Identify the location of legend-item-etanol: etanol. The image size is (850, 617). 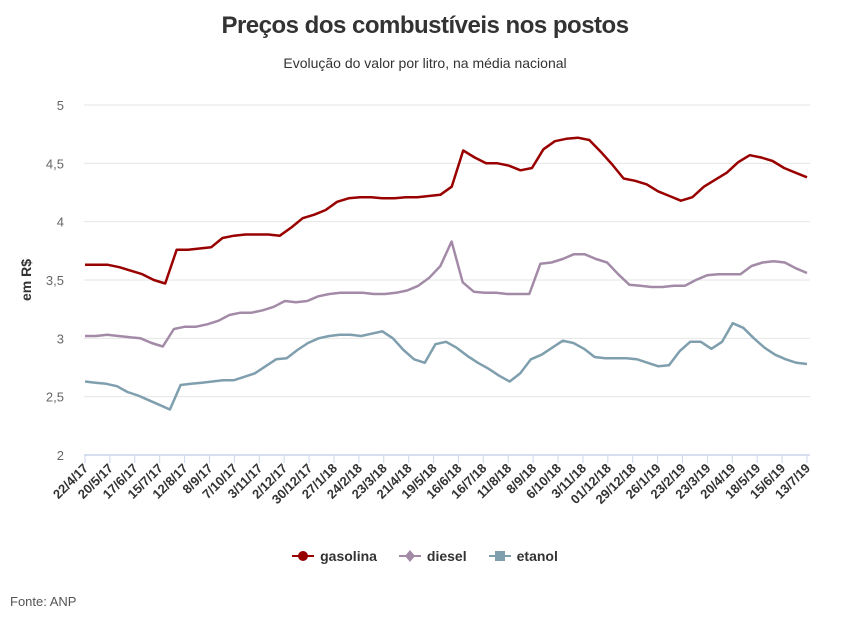
(523, 556).